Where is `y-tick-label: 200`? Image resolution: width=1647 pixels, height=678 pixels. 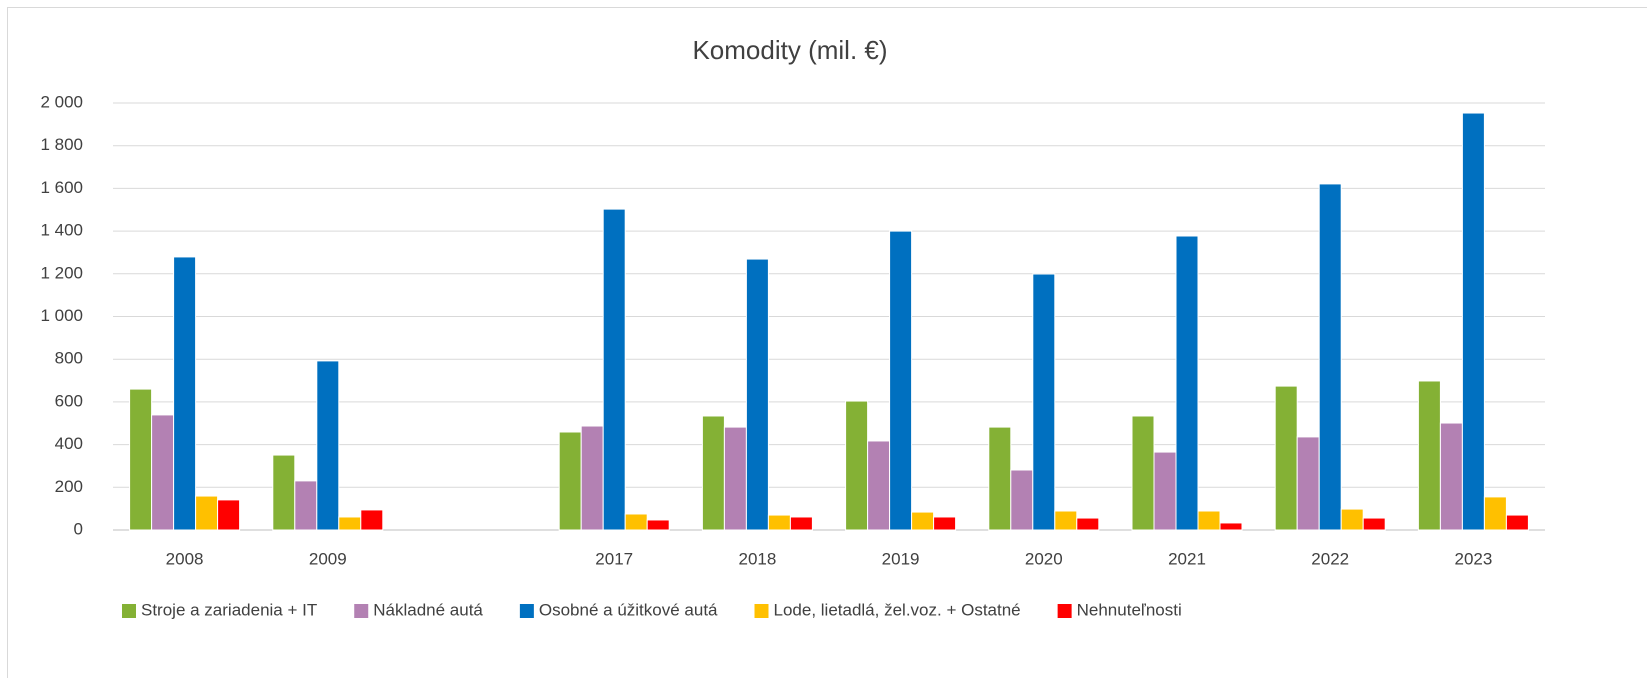 y-tick-label: 200 is located at coordinates (69, 486).